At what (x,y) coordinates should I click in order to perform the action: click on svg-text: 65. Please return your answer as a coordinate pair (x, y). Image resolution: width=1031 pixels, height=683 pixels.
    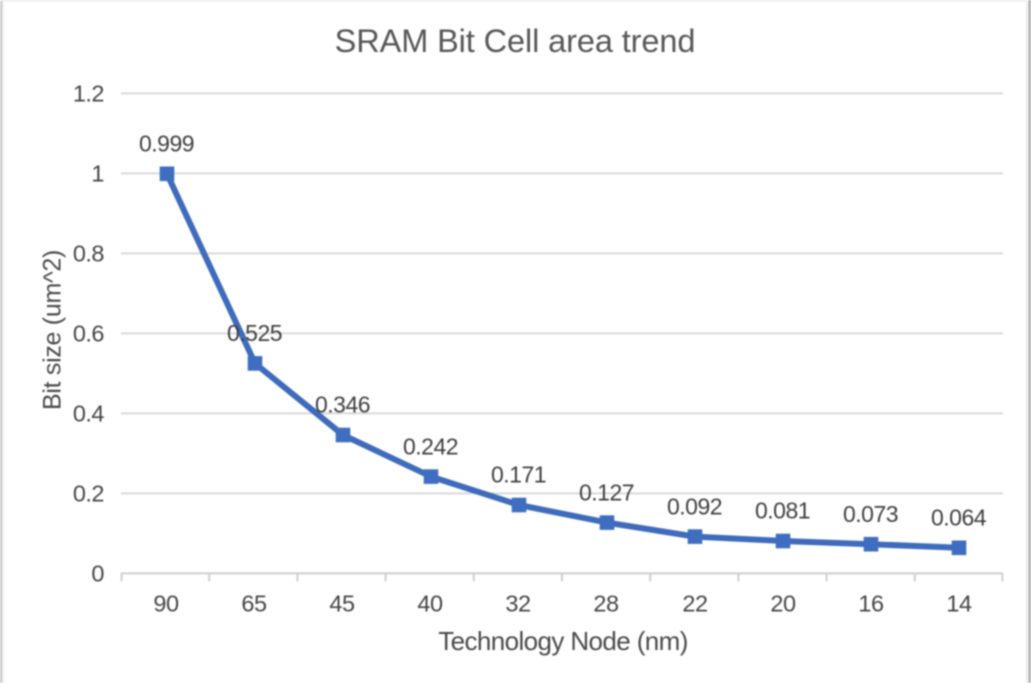
    Looking at the image, I should click on (254, 604).